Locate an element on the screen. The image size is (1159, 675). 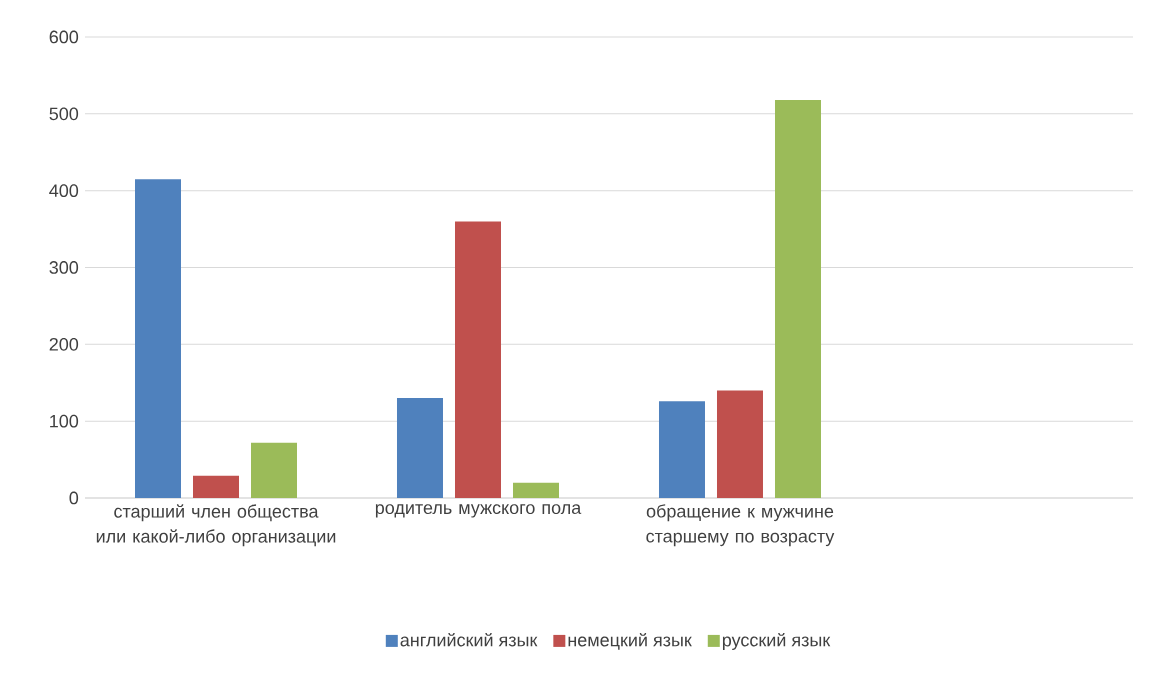
x-tick-label: старший член общества или какой-либо организации is located at coordinates (216, 525).